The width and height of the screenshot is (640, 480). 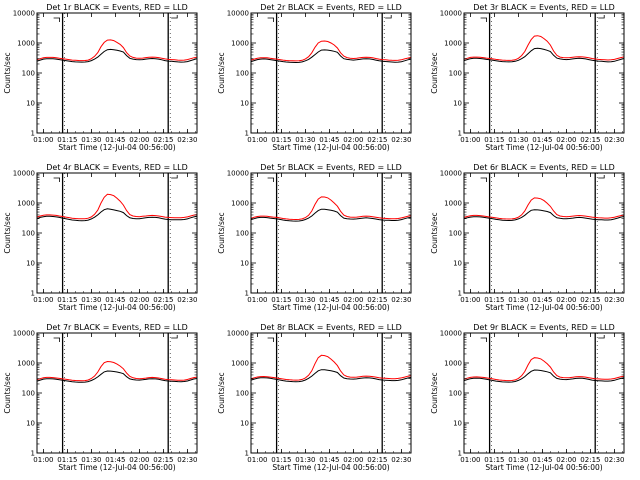 What do you see at coordinates (28, 74) in the screenshot?
I see `y-tick-label: 100` at bounding box center [28, 74].